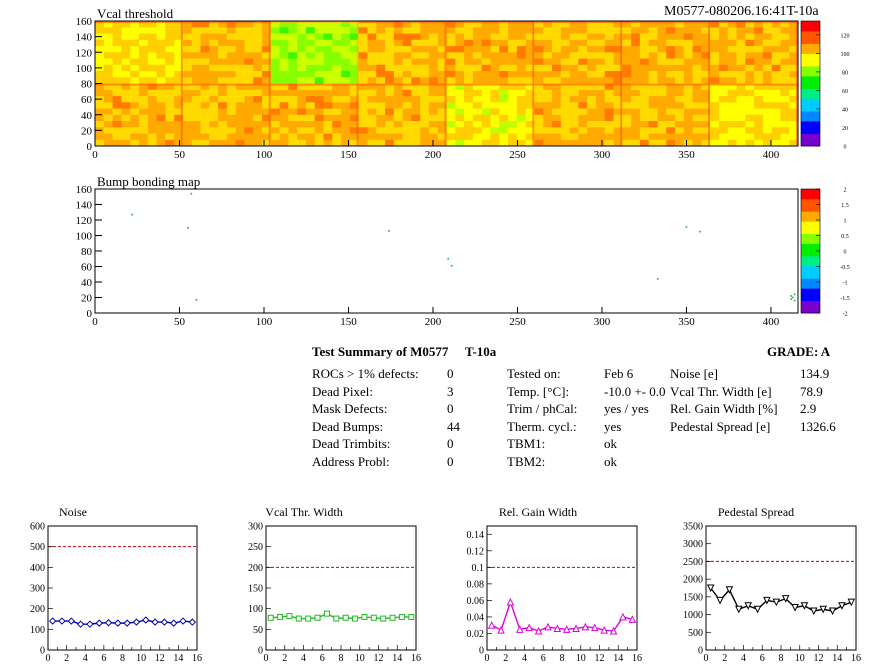  I want to click on y-tick-label: 300, so click(255, 527).